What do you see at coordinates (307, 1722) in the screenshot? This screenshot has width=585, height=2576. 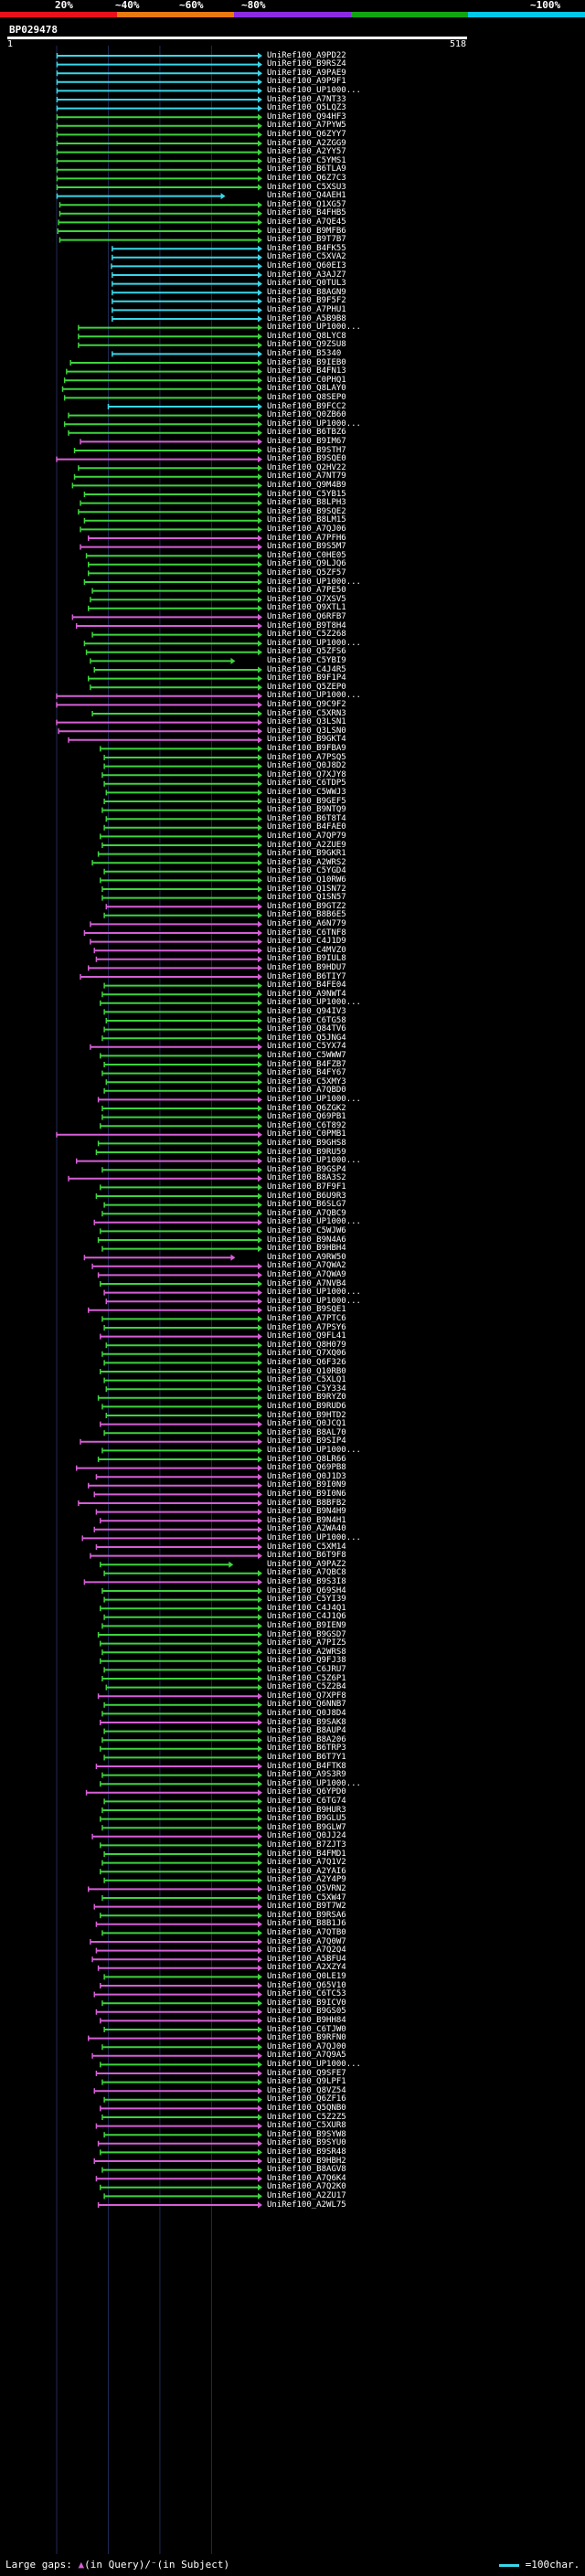 I see `hit-label: UniRef100_B9SAK8` at bounding box center [307, 1722].